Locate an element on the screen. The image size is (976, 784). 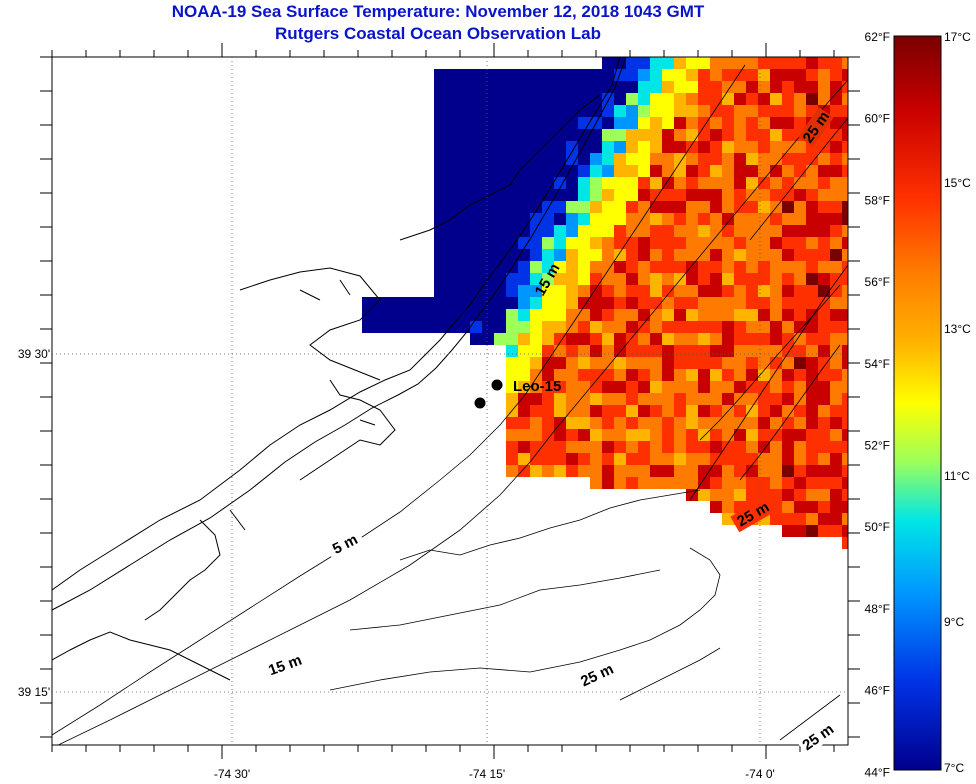
colorbar-c-label: 13°C is located at coordinates (957, 329).